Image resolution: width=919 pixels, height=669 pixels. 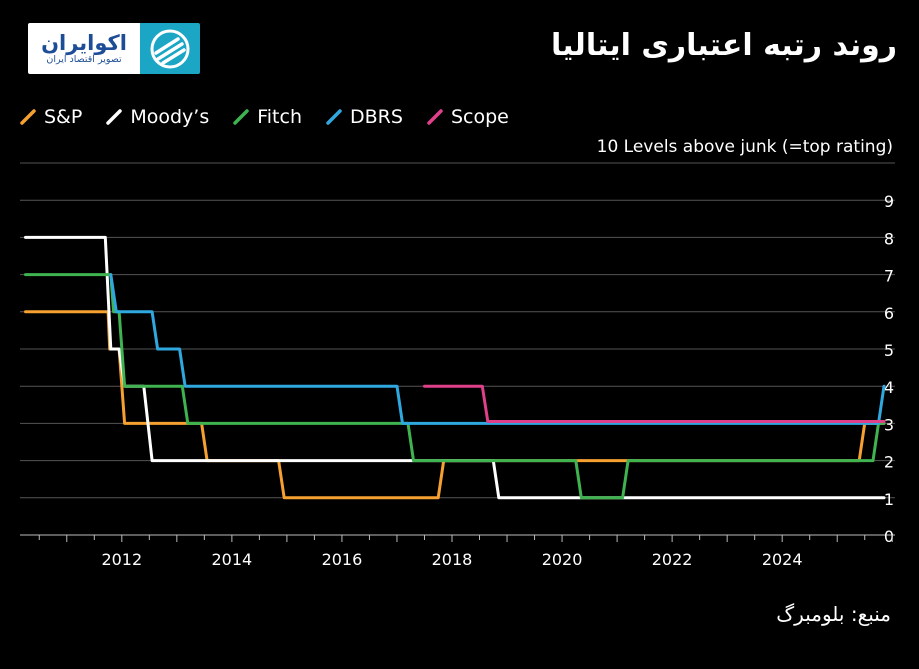 What do you see at coordinates (889, 201) in the screenshot?
I see `y-tick-label: 9` at bounding box center [889, 201].